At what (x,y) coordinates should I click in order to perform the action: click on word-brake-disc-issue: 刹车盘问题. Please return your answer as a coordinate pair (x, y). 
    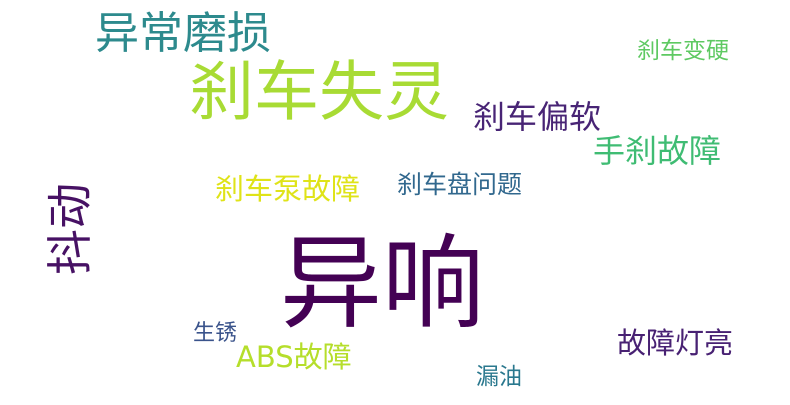
    Looking at the image, I should click on (460, 184).